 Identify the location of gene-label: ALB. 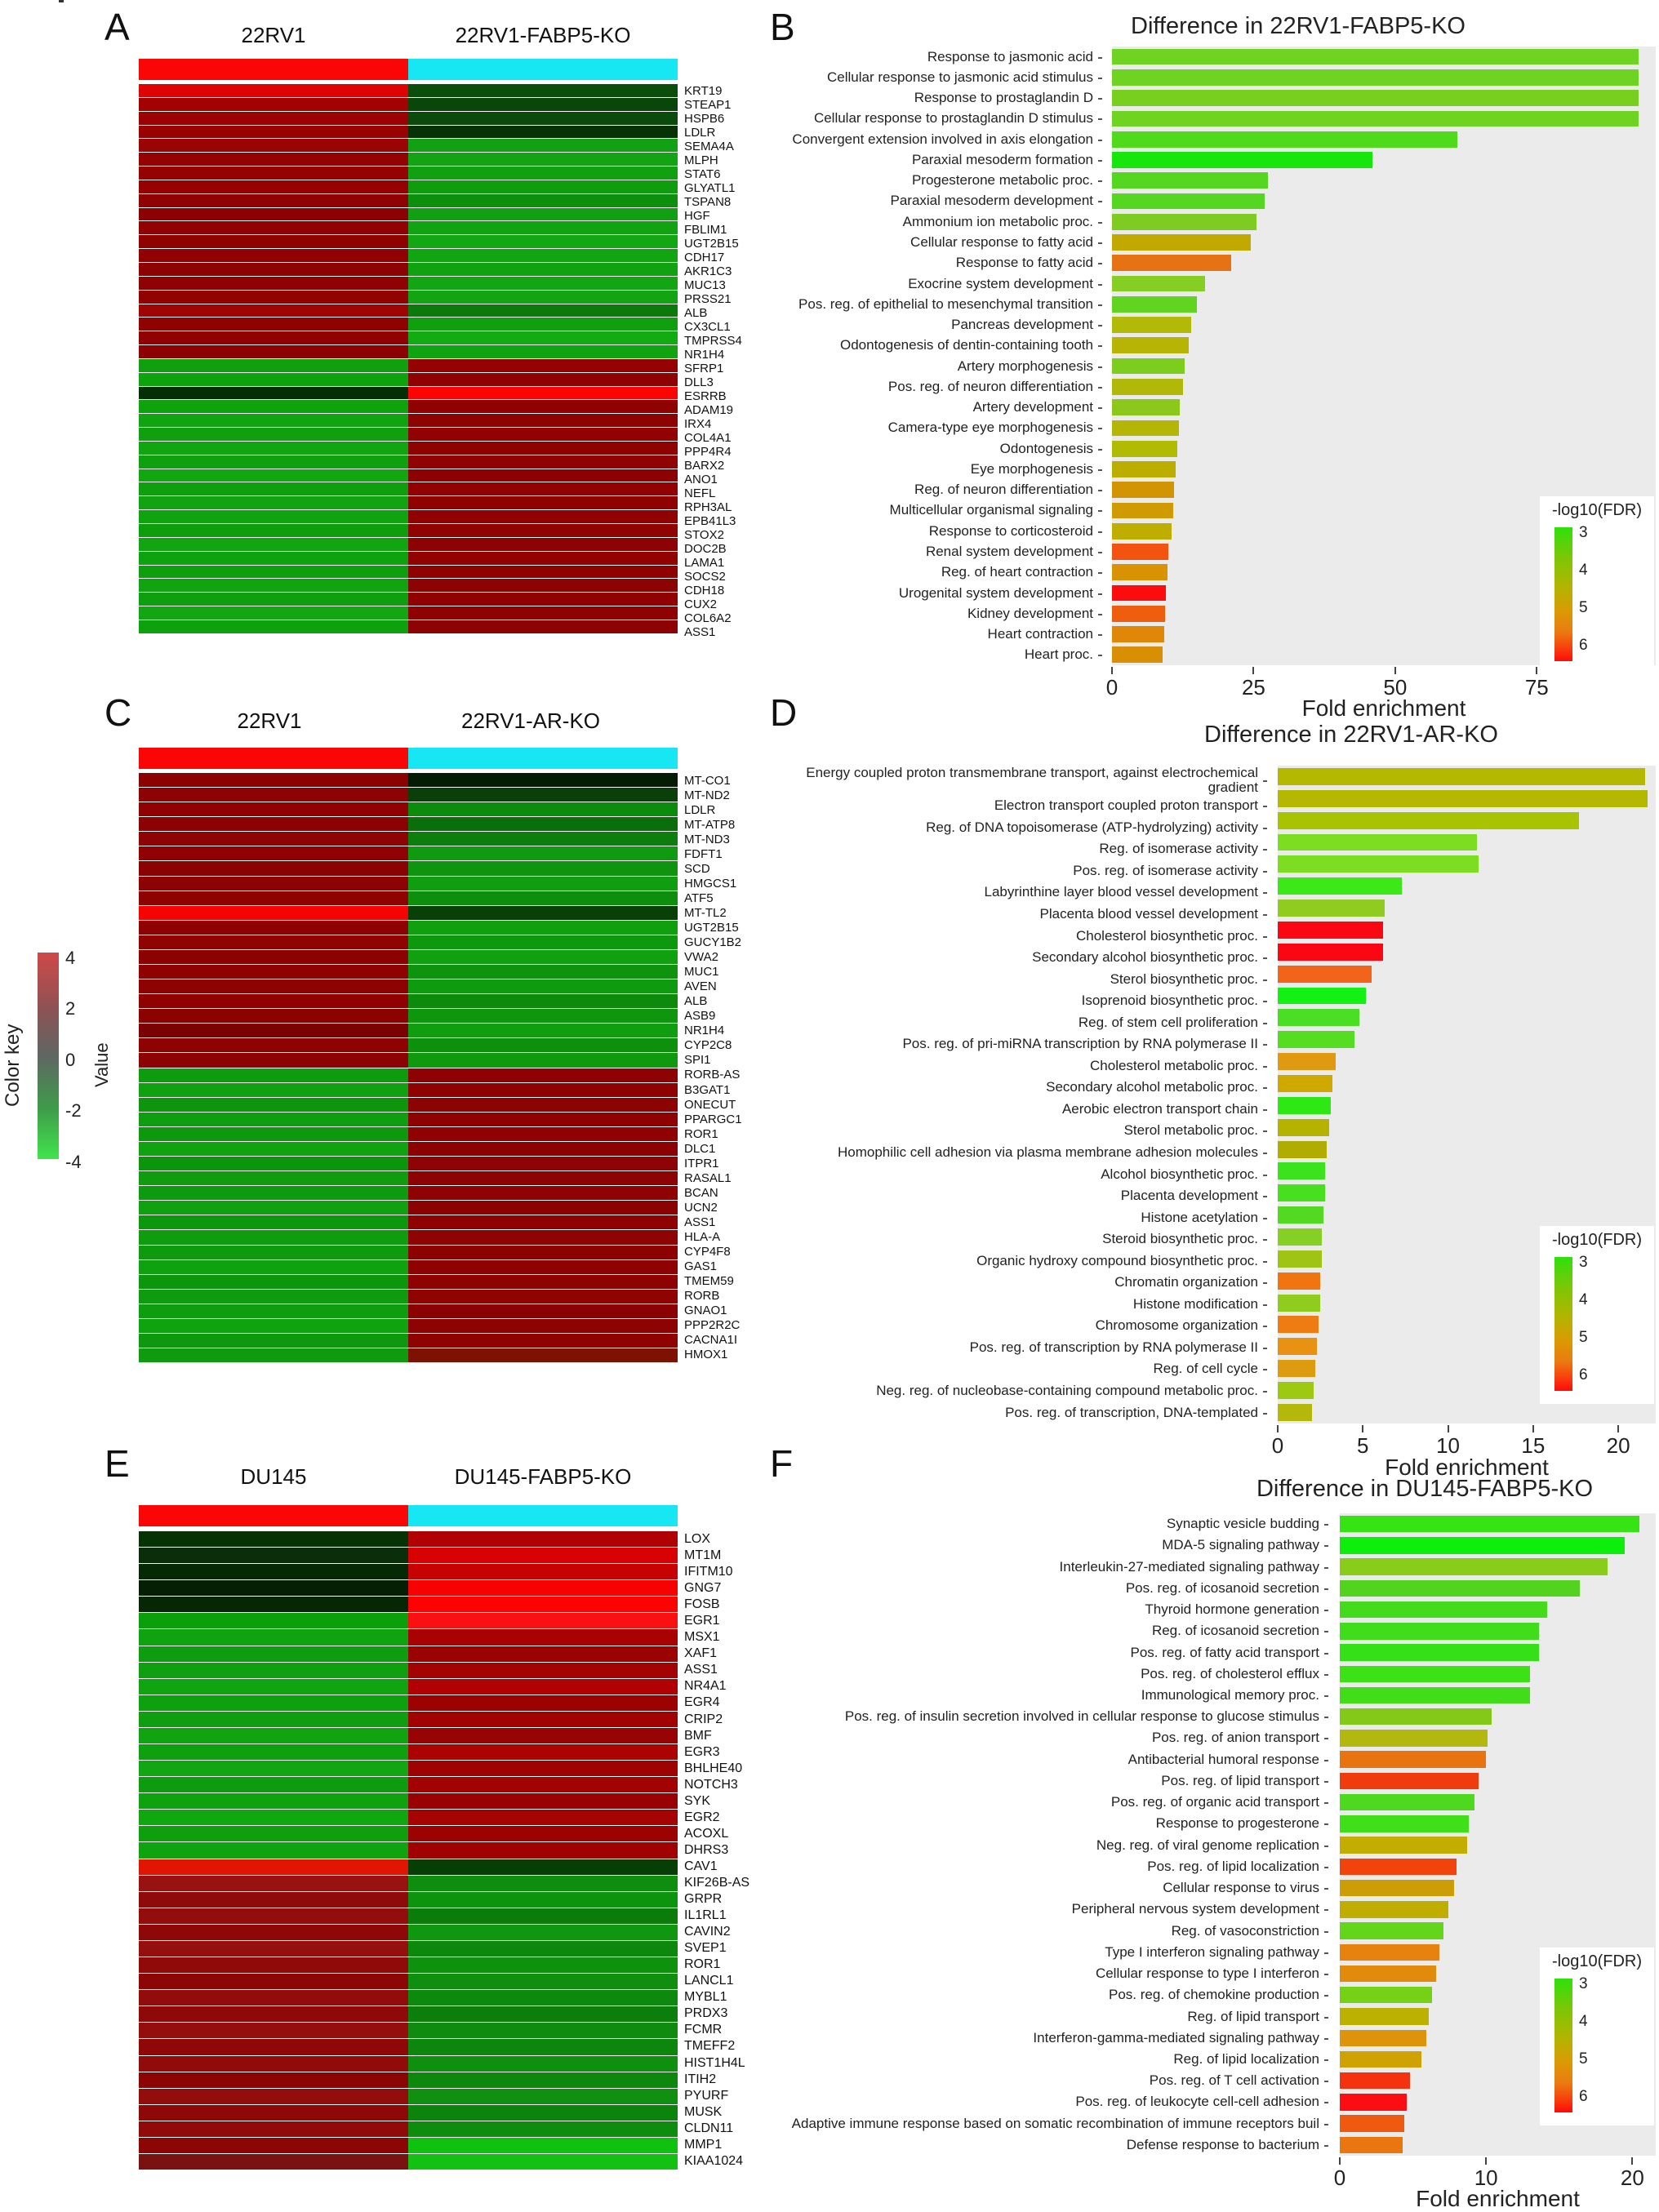
(696, 1001).